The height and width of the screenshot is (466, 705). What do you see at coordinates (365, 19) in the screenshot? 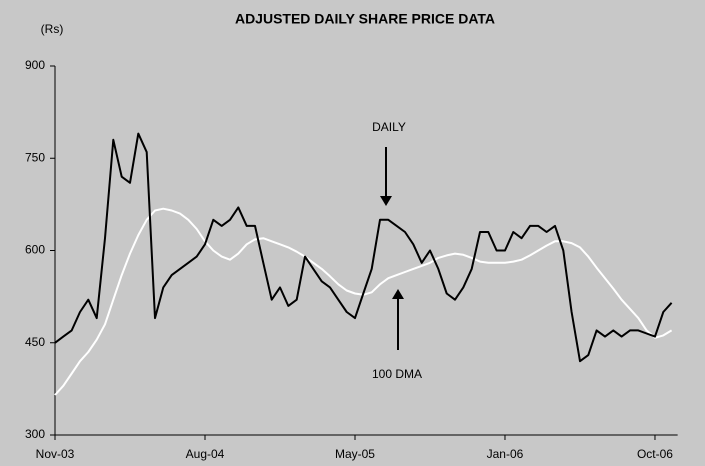
I see `chart-title: ADJUSTED DAILY SHARE PRICE DATA` at bounding box center [365, 19].